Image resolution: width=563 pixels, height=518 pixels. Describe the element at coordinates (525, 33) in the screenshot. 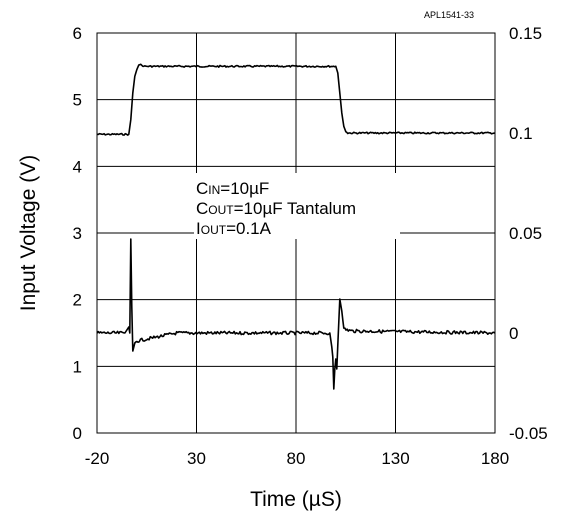

I see `y2-tick-label: 0.15` at that location.